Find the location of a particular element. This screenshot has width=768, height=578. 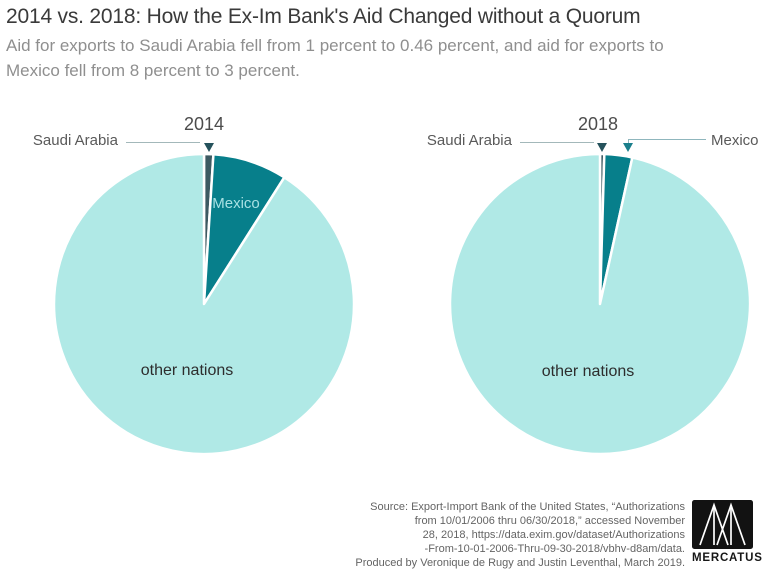

chart-2018-year-label: 2018 is located at coordinates (598, 124).